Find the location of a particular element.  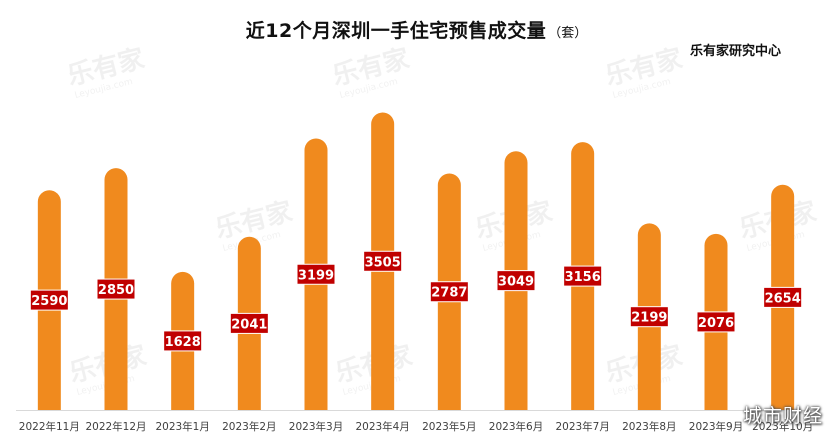

data-label: 3049 is located at coordinates (516, 281).